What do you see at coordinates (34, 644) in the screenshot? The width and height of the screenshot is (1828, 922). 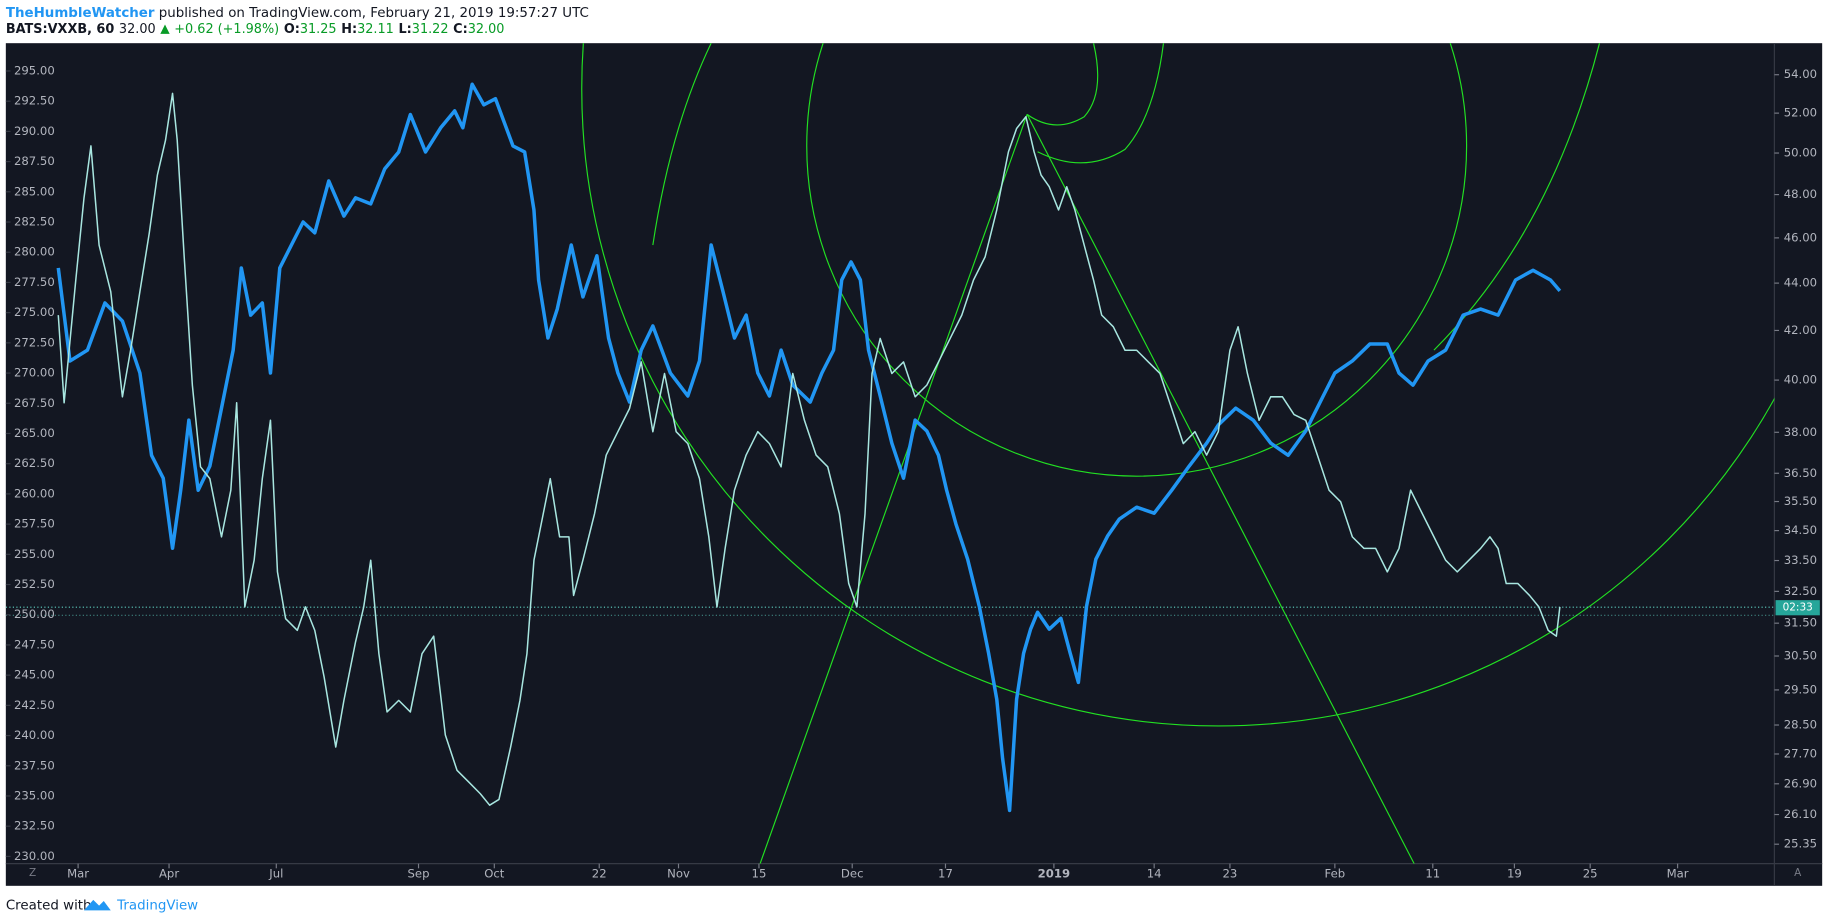 I see `y-tick-label: 247.50` at bounding box center [34, 644].